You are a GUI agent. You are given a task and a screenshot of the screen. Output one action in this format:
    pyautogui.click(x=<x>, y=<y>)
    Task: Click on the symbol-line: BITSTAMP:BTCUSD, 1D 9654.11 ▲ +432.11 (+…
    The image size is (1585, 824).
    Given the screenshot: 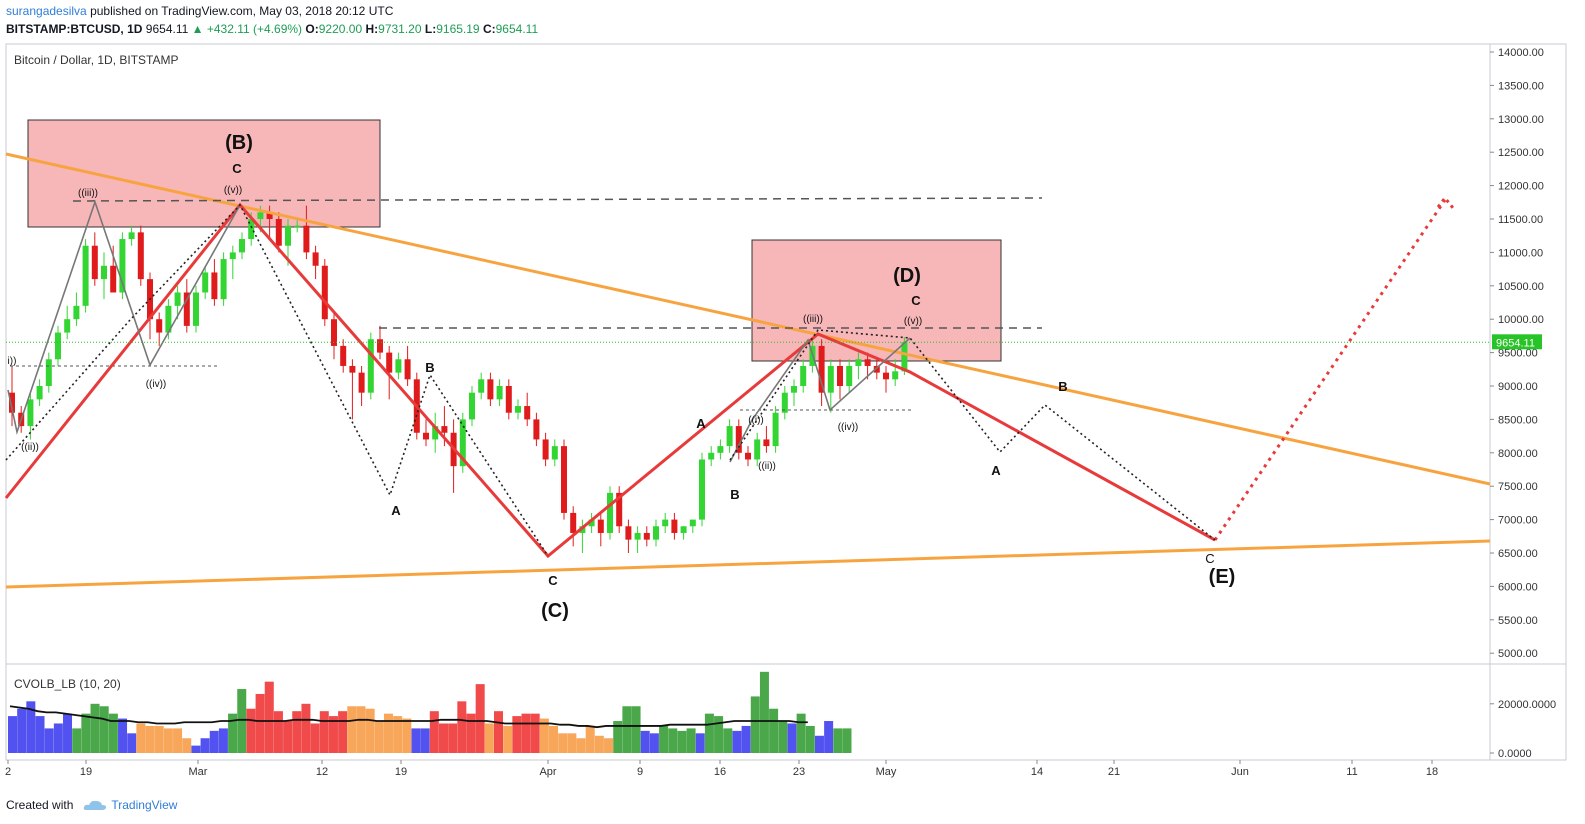 What is the action you would take?
    pyautogui.click(x=272, y=29)
    